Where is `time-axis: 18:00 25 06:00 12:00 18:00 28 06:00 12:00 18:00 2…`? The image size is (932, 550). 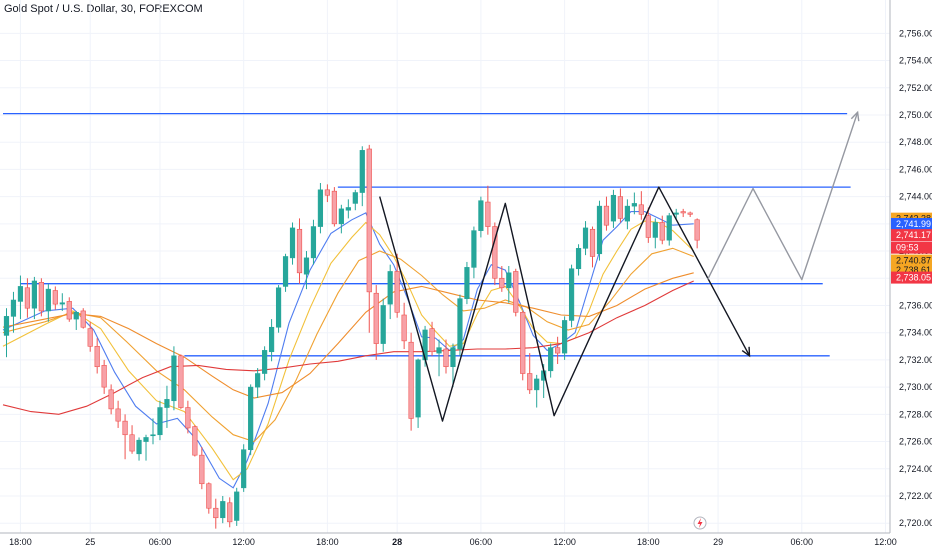 time-axis: 18:00 25 06:00 12:00 18:00 28 06:00 12:00 18:00 2… is located at coordinates (448, 539).